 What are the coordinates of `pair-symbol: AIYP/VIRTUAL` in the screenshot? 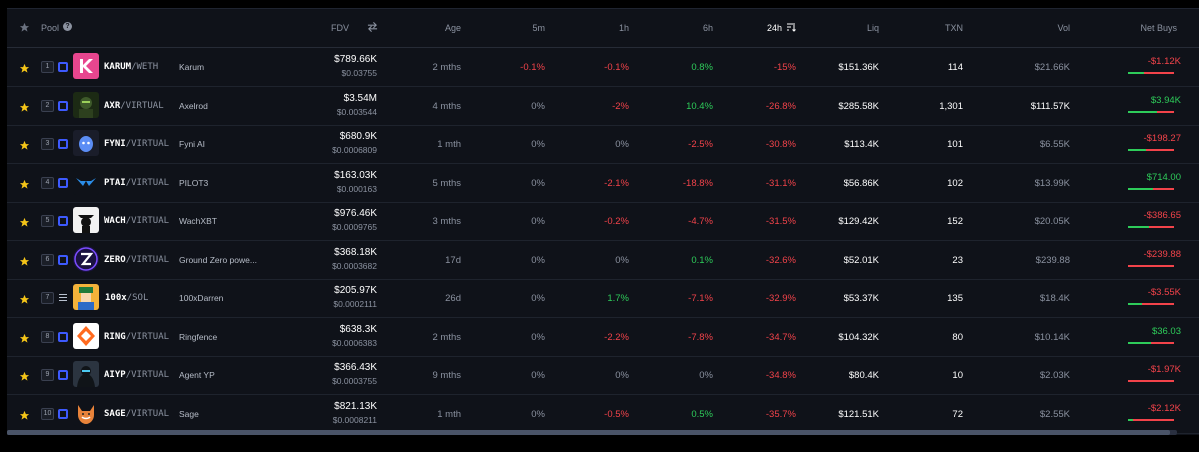 It's located at (136, 375).